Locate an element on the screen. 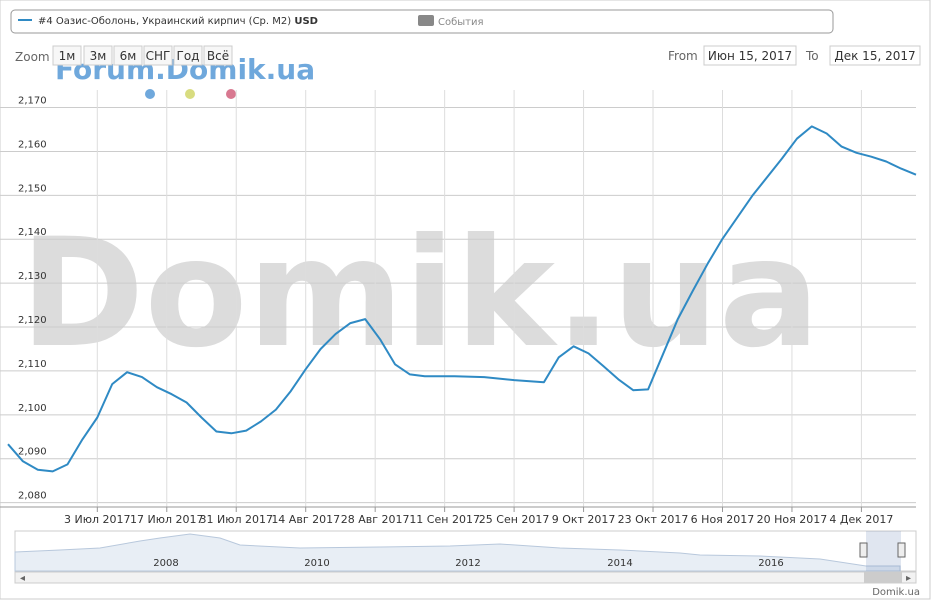  to-input is located at coordinates (875, 55).